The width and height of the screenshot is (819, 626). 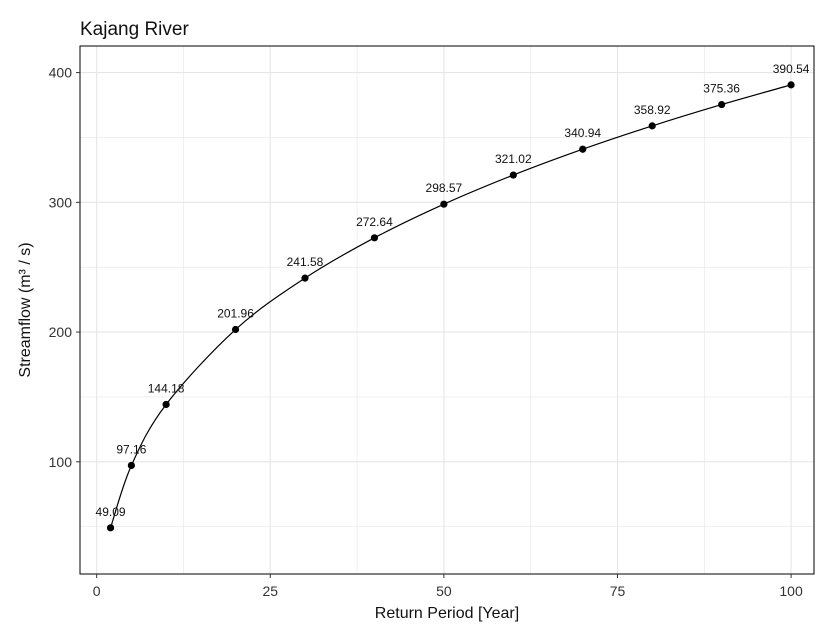 What do you see at coordinates (61, 332) in the screenshot?
I see `y-tick-label: 200` at bounding box center [61, 332].